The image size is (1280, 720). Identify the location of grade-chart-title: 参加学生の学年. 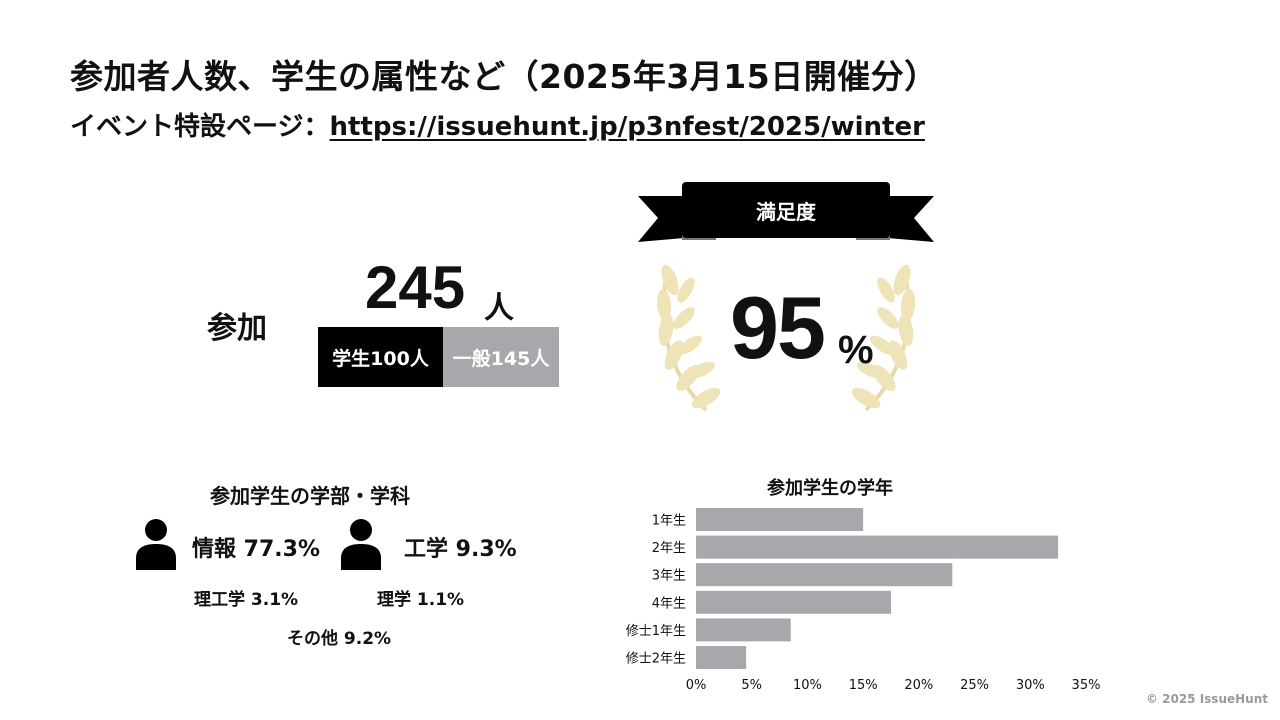
(830, 488).